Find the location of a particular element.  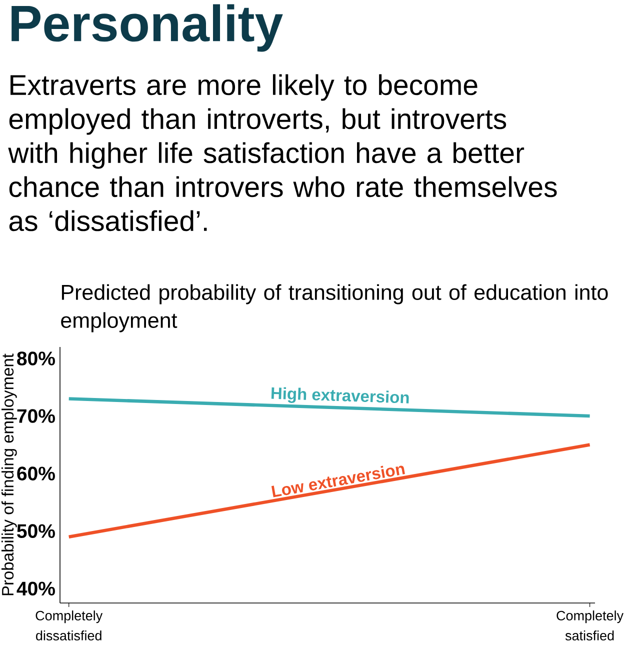

y-tick-label: 60% is located at coordinates (36, 473).